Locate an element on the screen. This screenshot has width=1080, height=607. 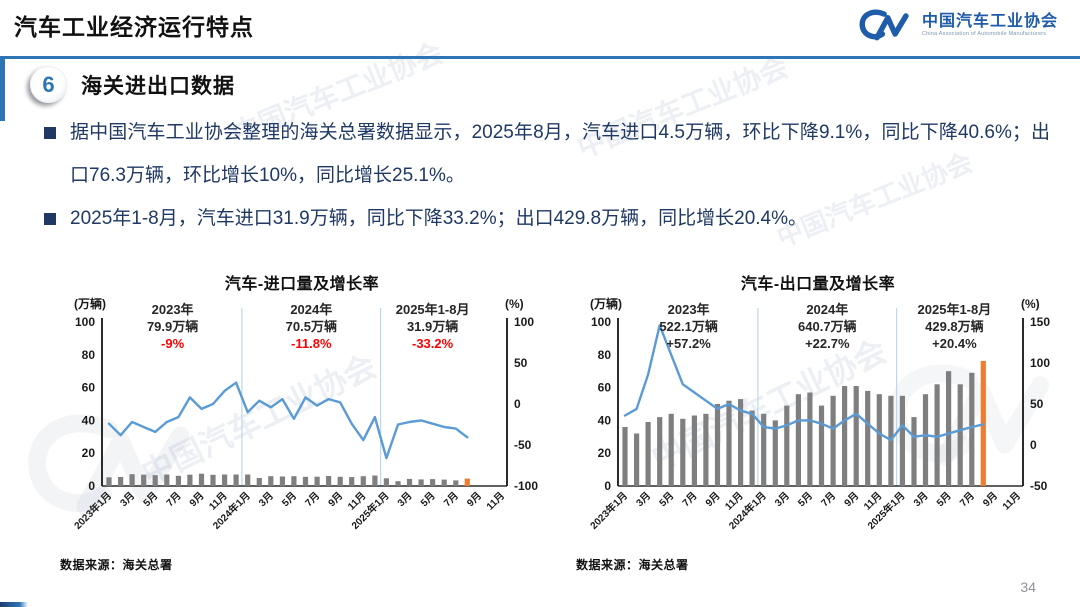
page-number: 34 is located at coordinates (1028, 587).